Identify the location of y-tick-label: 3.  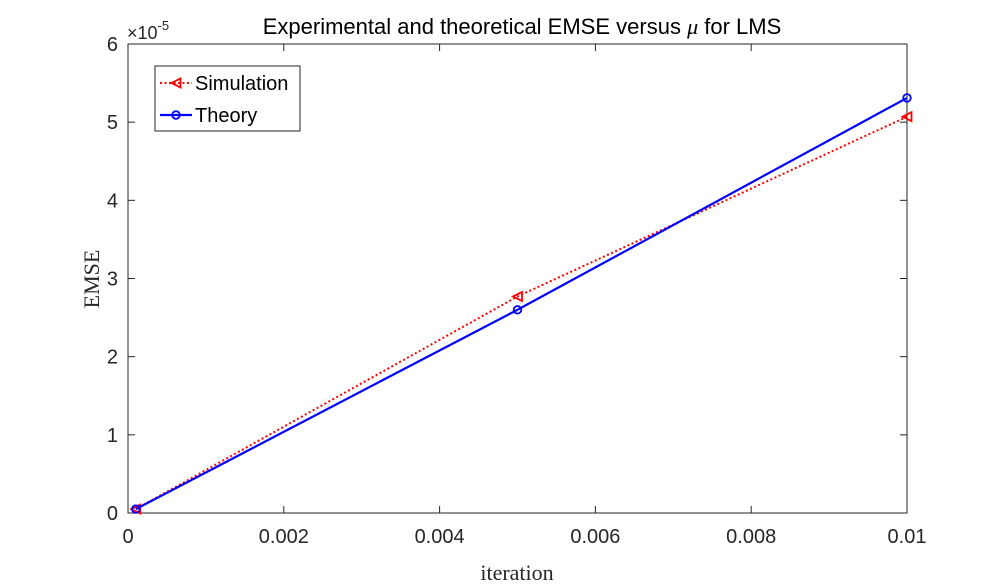
(112, 280).